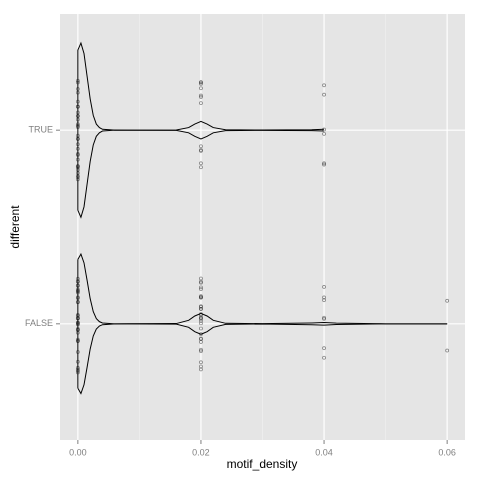  What do you see at coordinates (201, 452) in the screenshot?
I see `x-tick-label: 0.02` at bounding box center [201, 452].